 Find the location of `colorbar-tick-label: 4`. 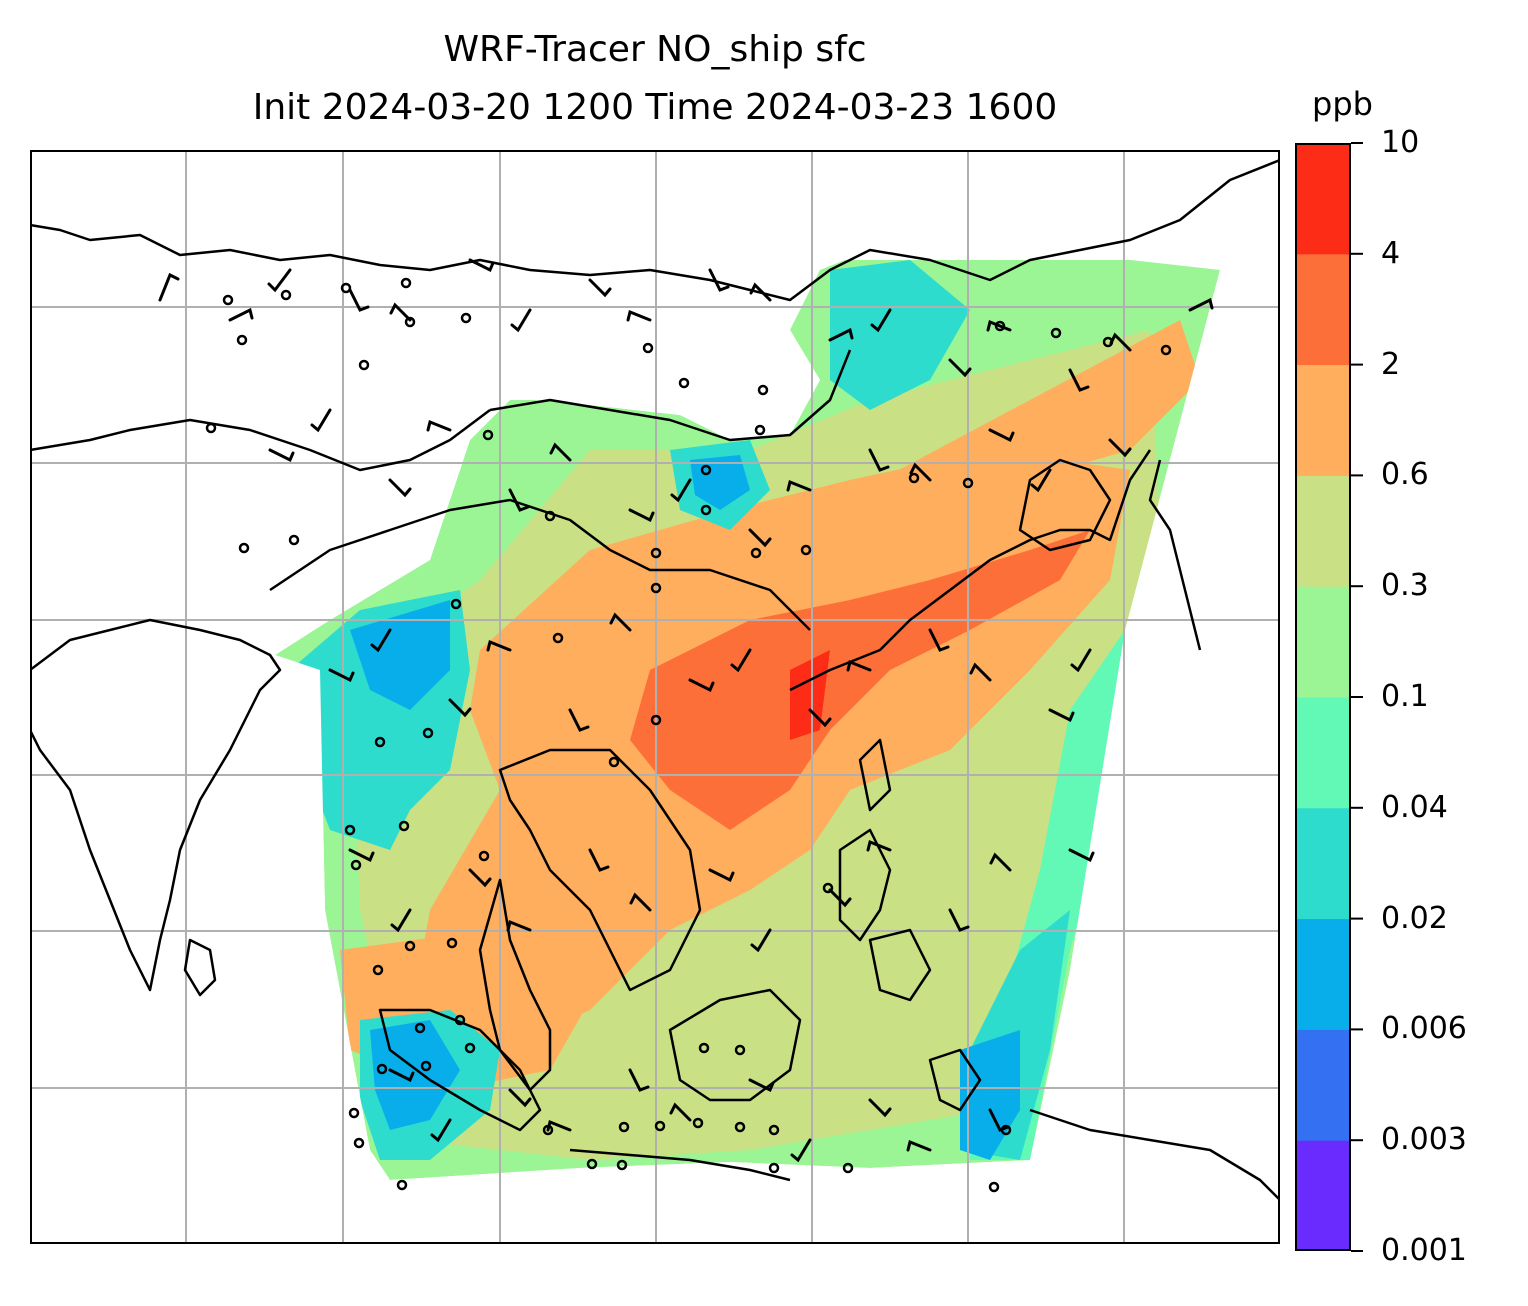

colorbar-tick-label: 4 is located at coordinates (1391, 253).